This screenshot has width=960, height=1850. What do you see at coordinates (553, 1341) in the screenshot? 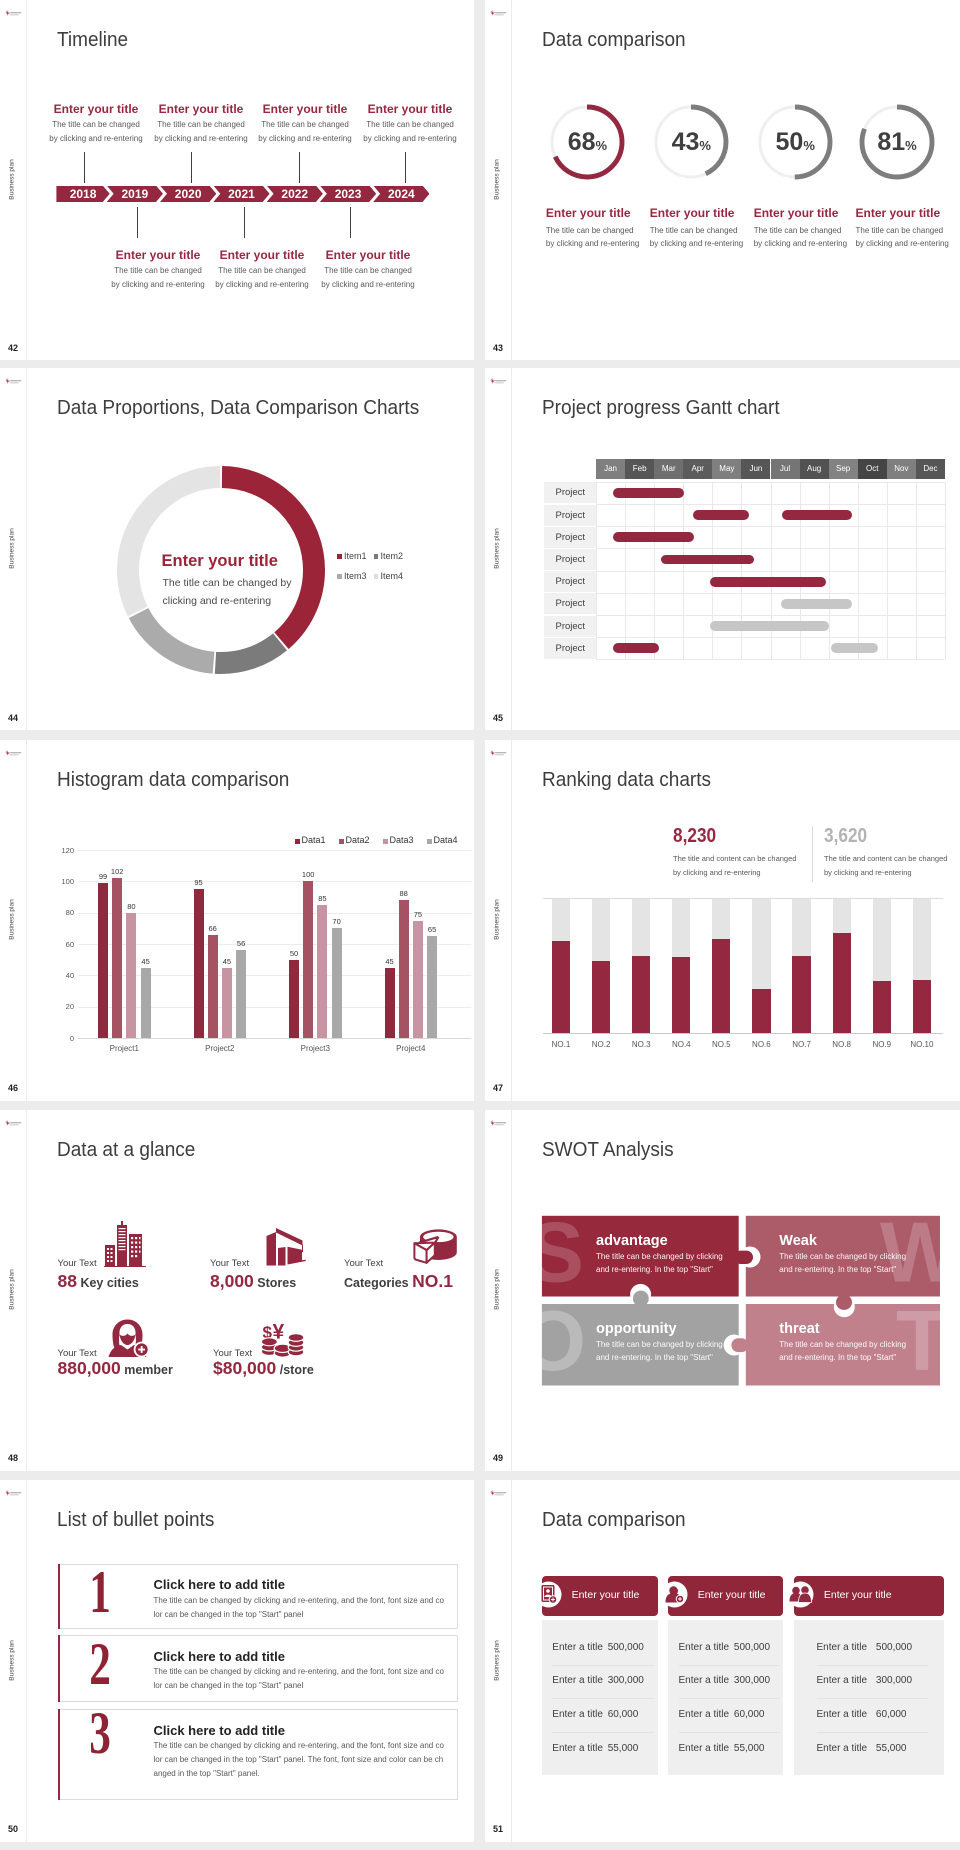
I see `svg-text: O` at bounding box center [553, 1341].